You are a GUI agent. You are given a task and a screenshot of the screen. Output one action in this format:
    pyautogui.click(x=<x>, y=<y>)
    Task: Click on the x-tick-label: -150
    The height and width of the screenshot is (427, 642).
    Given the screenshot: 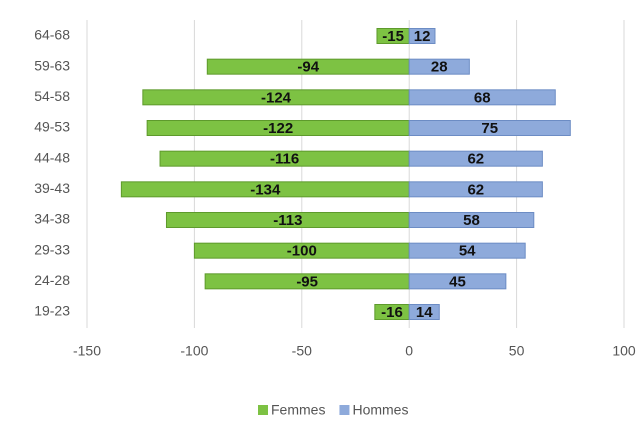 What is the action you would take?
    pyautogui.click(x=87, y=351)
    